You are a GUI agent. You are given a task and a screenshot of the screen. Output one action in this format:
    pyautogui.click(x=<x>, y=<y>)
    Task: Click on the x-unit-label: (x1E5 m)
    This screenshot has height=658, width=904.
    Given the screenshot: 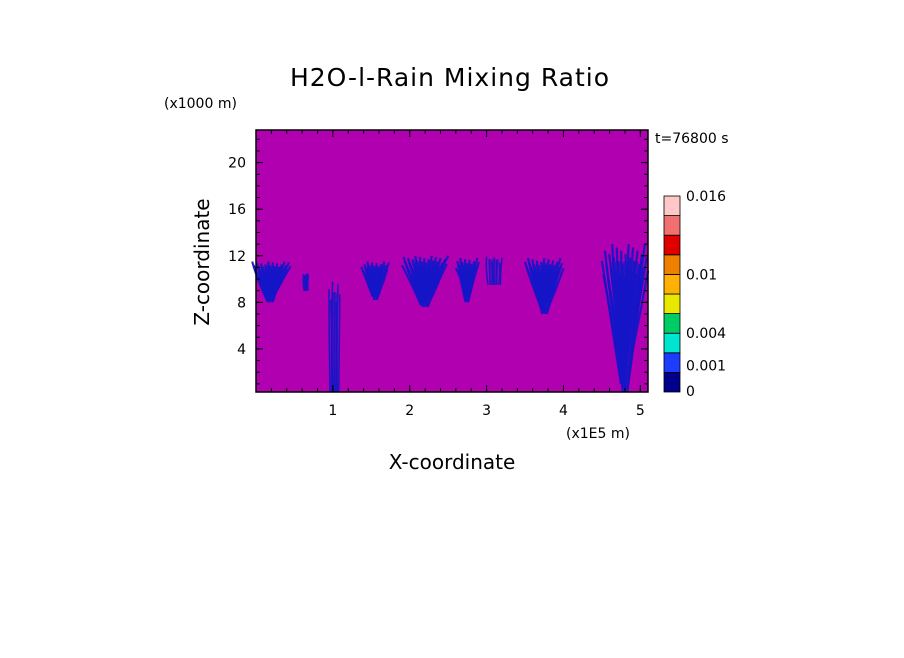 What is the action you would take?
    pyautogui.click(x=598, y=434)
    